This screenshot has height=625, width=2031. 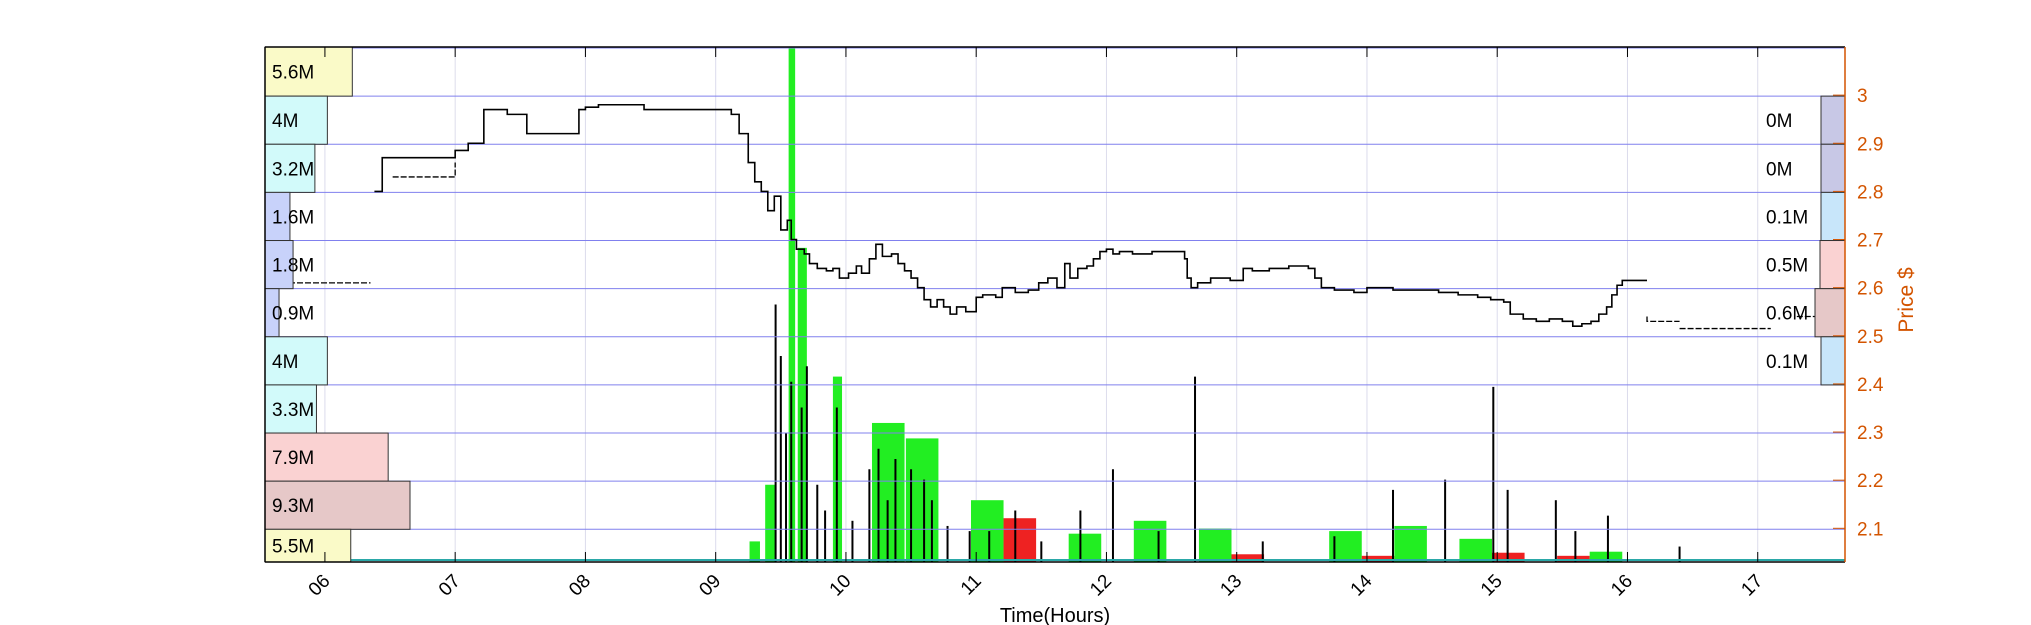 What do you see at coordinates (1870, 241) in the screenshot?
I see `y-tick-label: 2.7` at bounding box center [1870, 241].